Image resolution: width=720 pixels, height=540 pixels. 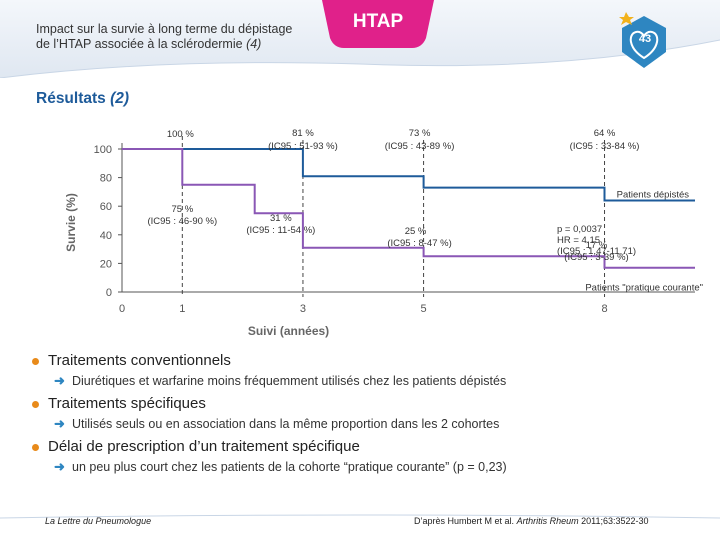 What do you see at coordinates (303, 309) in the screenshot?
I see `x-tick-label: 3` at bounding box center [303, 309].